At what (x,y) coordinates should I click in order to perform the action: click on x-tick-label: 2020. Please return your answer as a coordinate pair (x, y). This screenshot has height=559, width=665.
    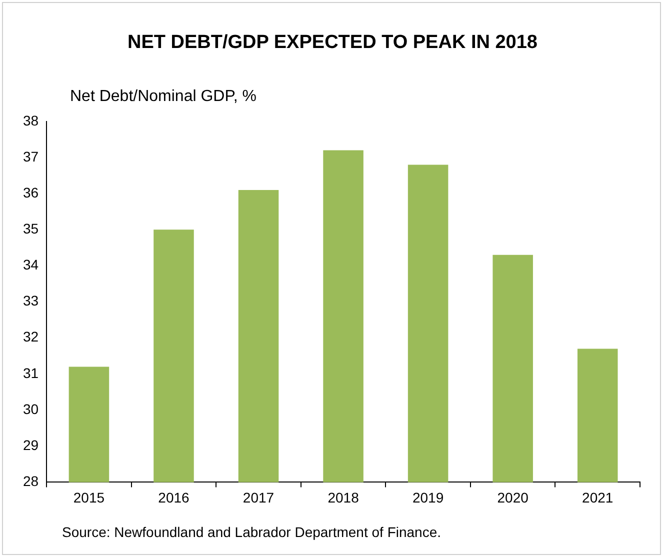
    Looking at the image, I should click on (513, 497).